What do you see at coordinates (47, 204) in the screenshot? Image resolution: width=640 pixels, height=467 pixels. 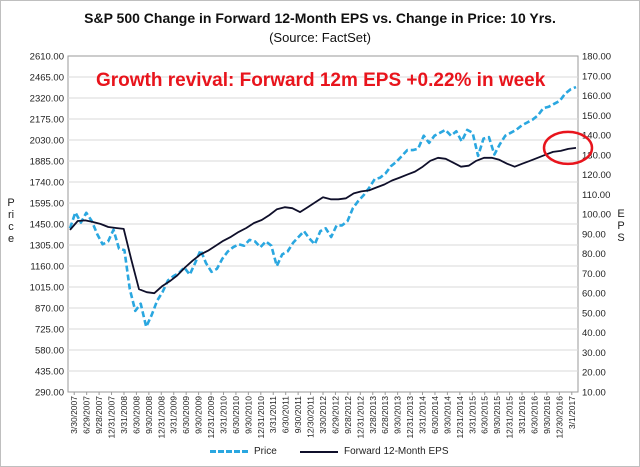 I see `left-tick-label: 1595.00` at bounding box center [47, 204].